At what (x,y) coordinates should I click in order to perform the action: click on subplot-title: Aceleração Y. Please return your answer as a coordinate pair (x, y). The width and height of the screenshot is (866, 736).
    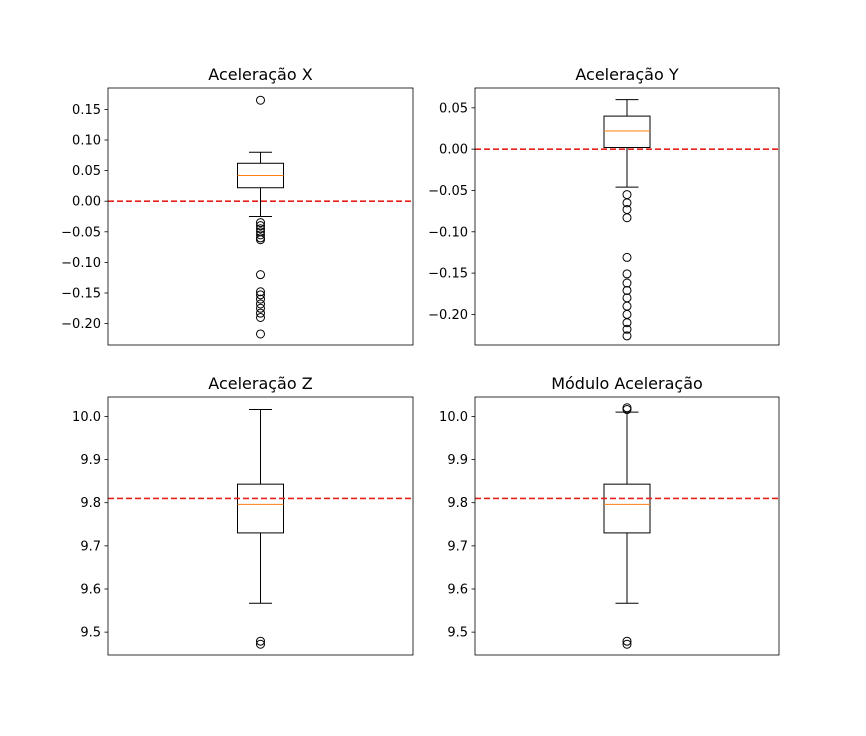
    Looking at the image, I should click on (626, 74).